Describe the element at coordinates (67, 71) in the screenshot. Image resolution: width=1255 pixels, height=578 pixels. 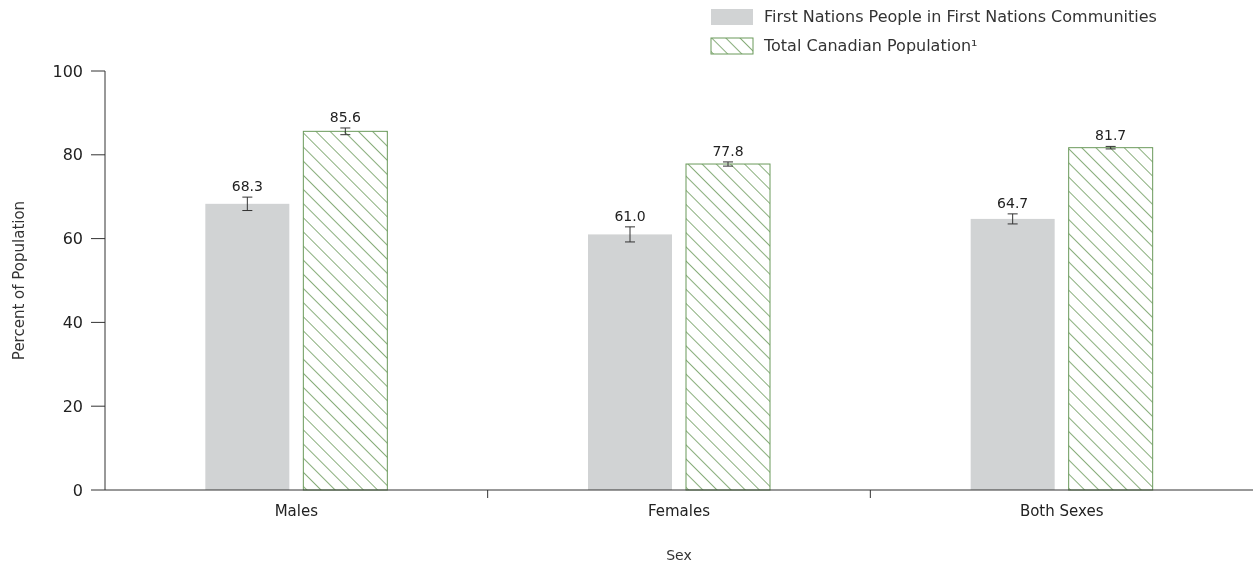
I see `y-tick-label: 100` at that location.